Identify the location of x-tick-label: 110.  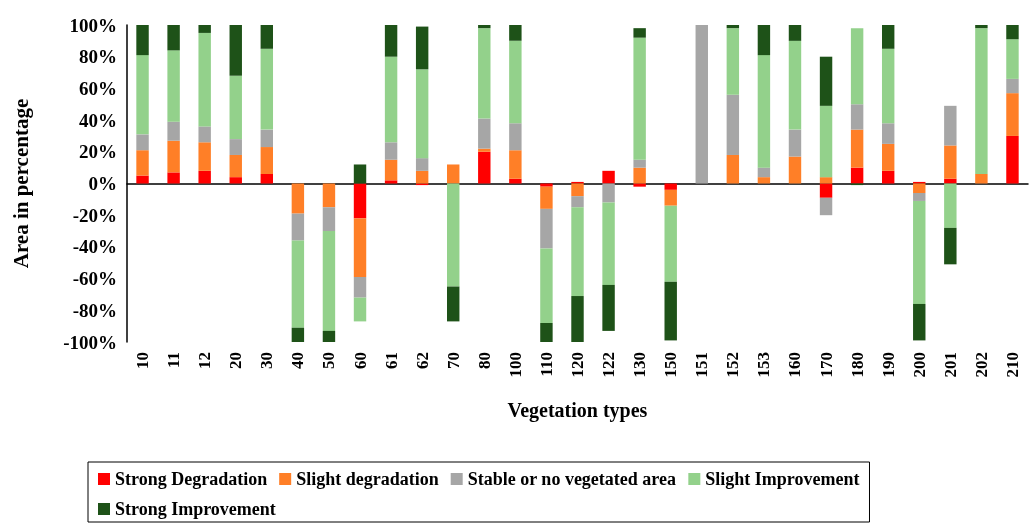
(546, 364).